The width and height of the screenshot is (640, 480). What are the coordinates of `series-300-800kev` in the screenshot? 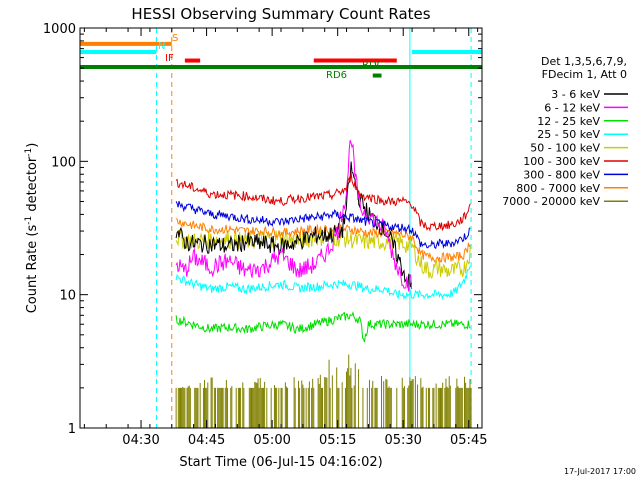 It's located at (323, 225).